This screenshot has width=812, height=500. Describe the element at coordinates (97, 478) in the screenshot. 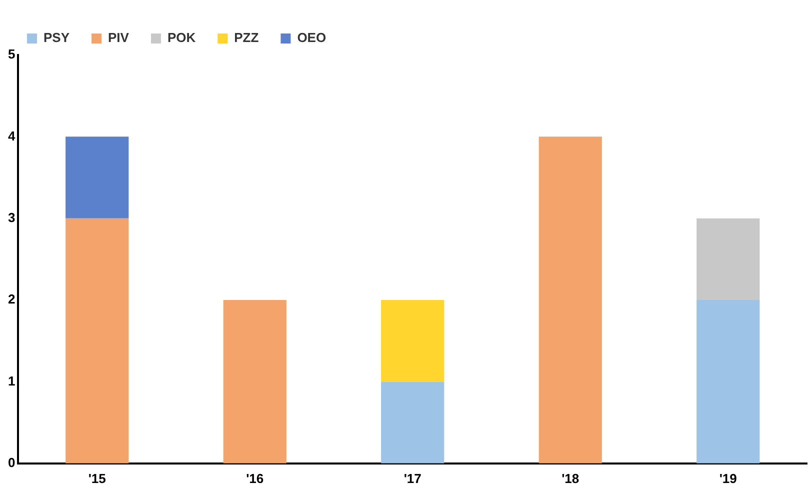

I see `x-tick-label: '15` at that location.